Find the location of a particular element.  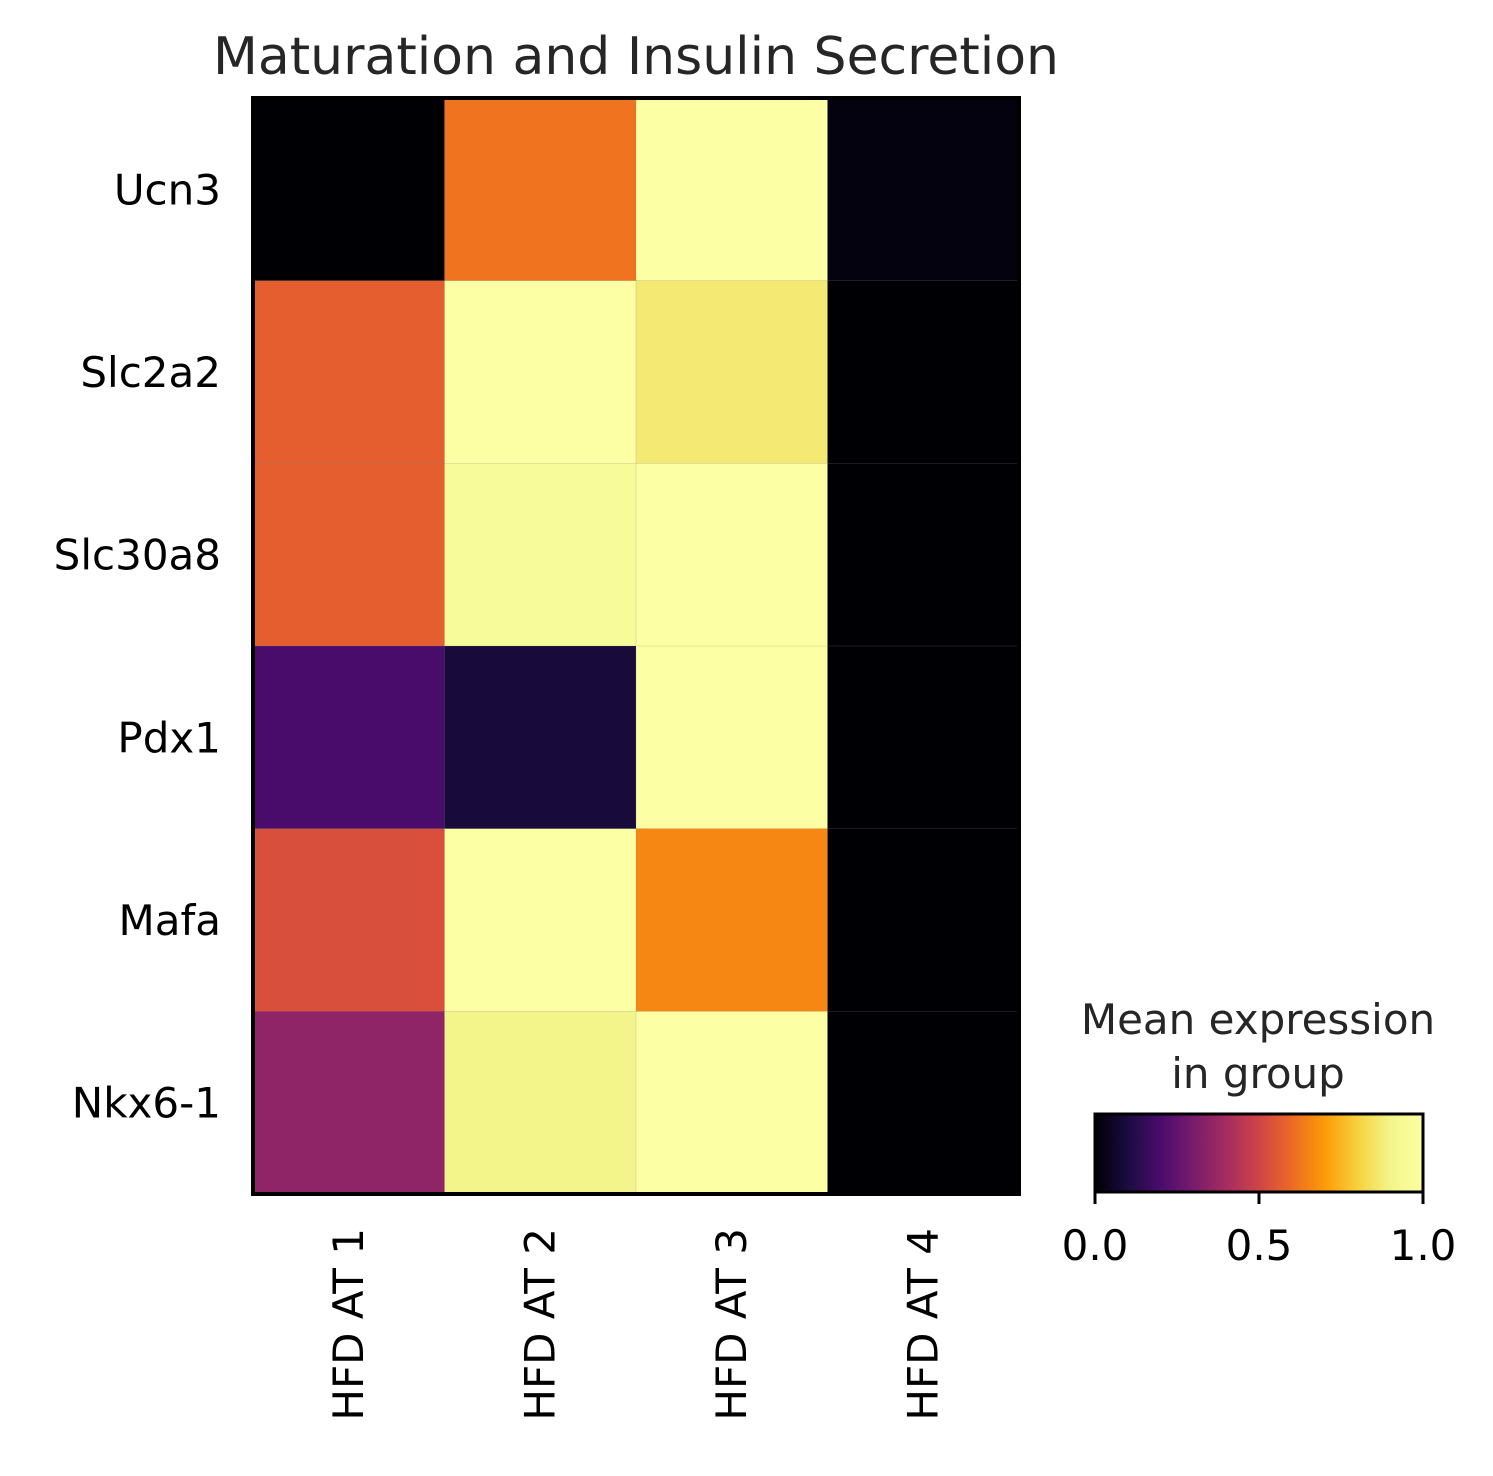

column-label: HFD AT 1 is located at coordinates (348, 1324).